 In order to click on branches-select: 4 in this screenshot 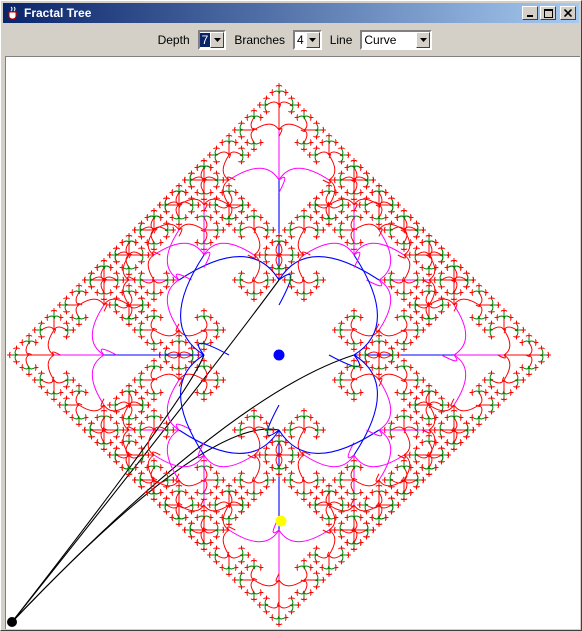, I will do `click(307, 40)`.